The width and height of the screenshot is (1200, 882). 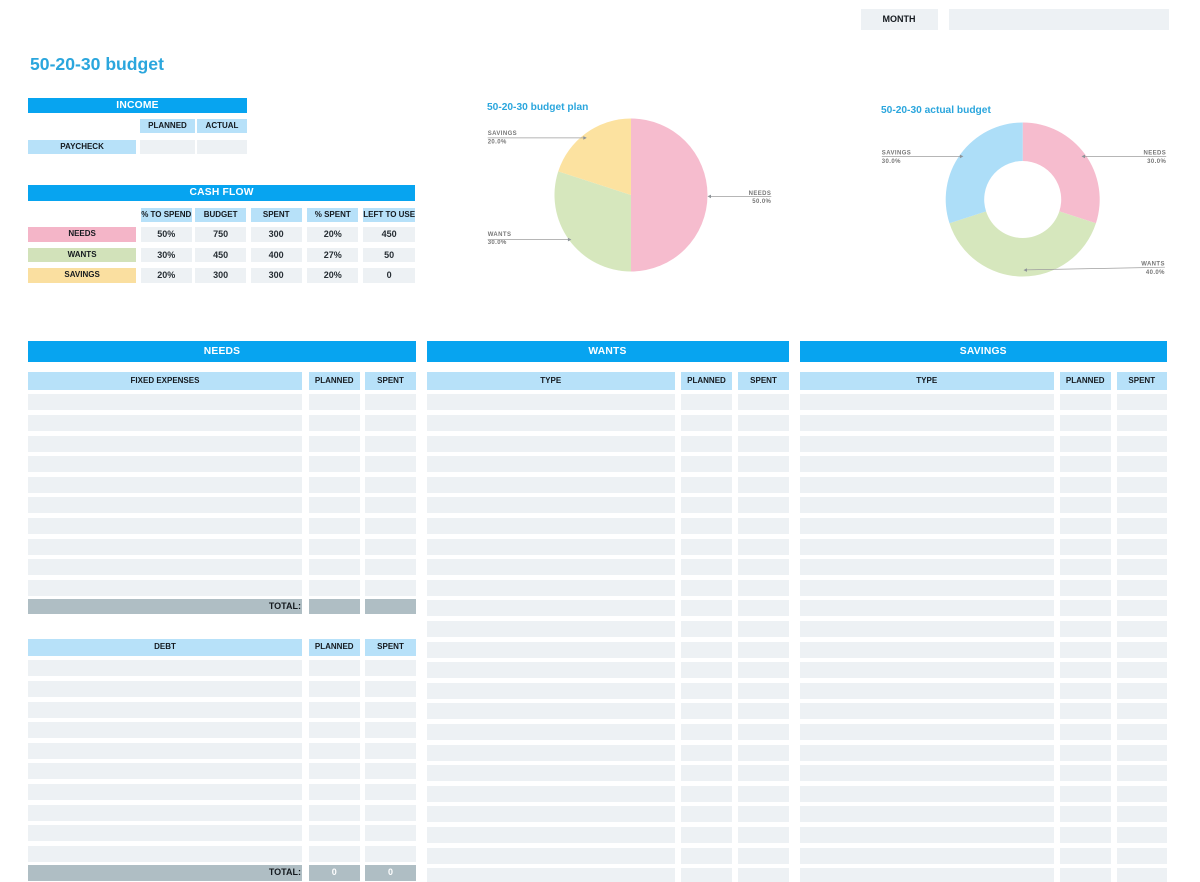 I want to click on svg-text: 50.0%, so click(x=761, y=202).